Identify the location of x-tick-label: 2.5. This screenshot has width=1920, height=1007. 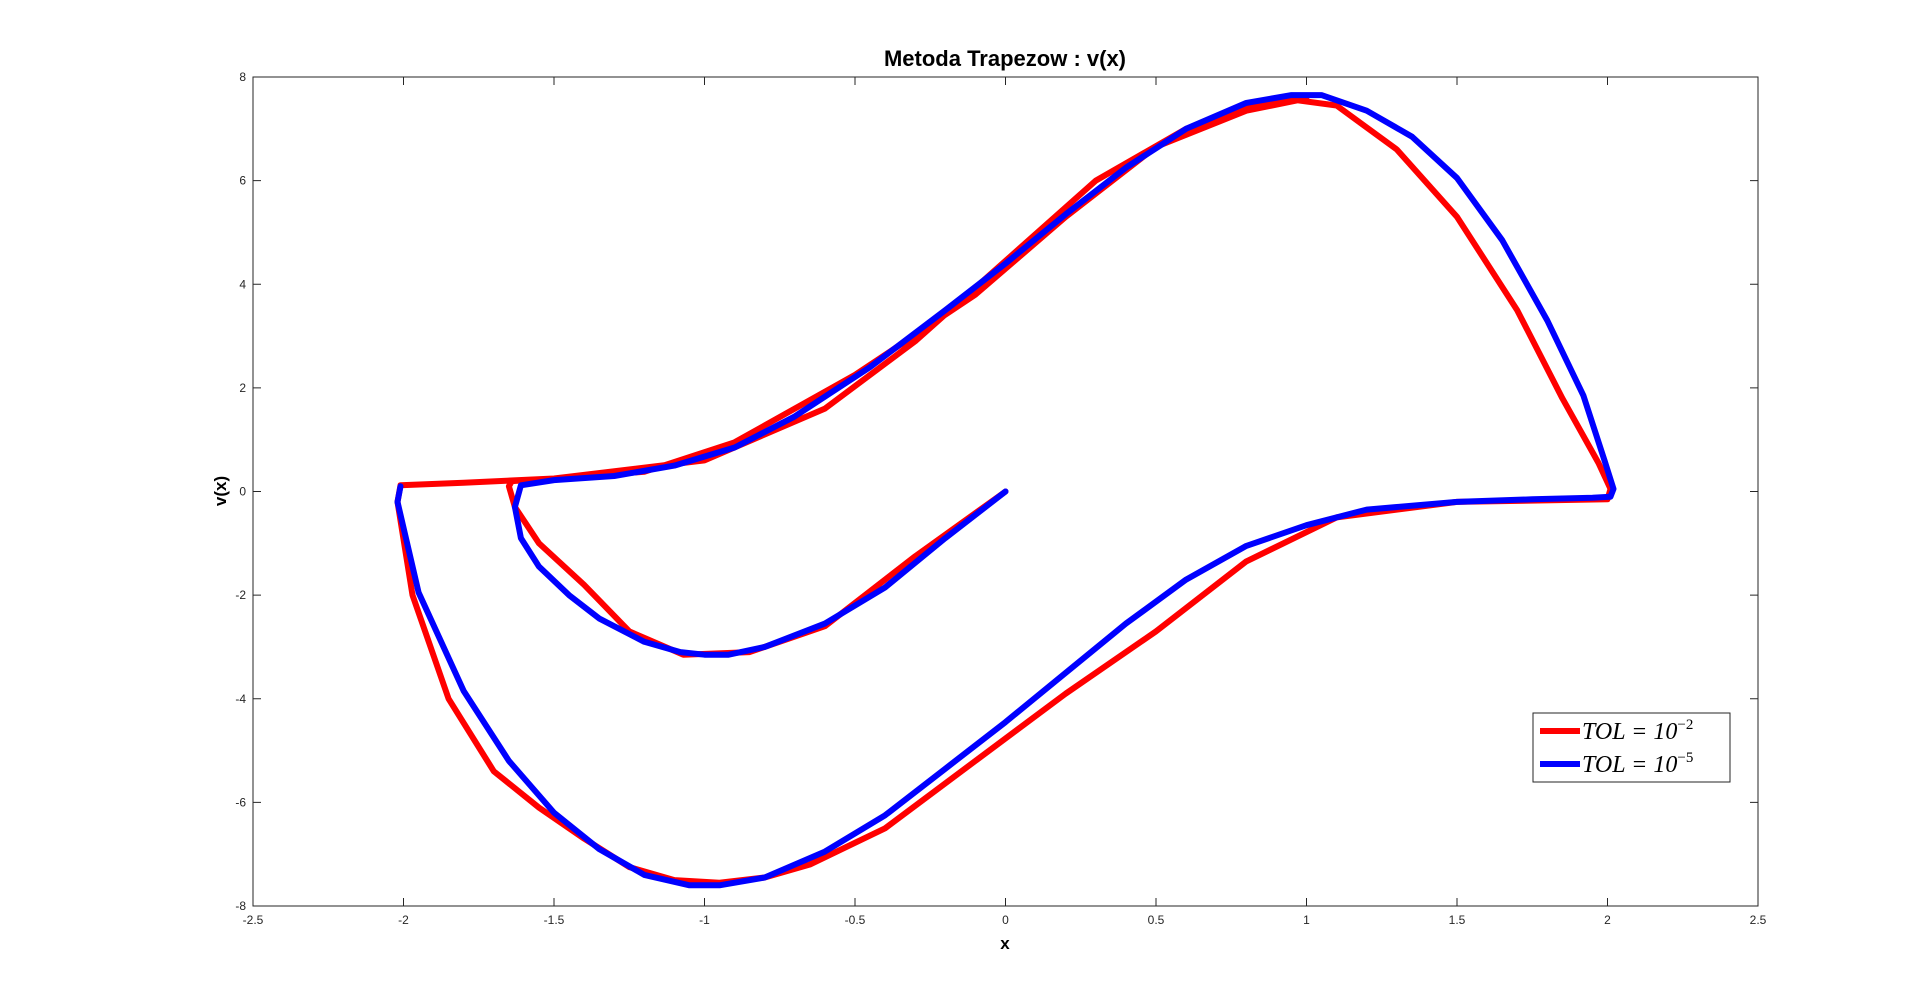
(1758, 920).